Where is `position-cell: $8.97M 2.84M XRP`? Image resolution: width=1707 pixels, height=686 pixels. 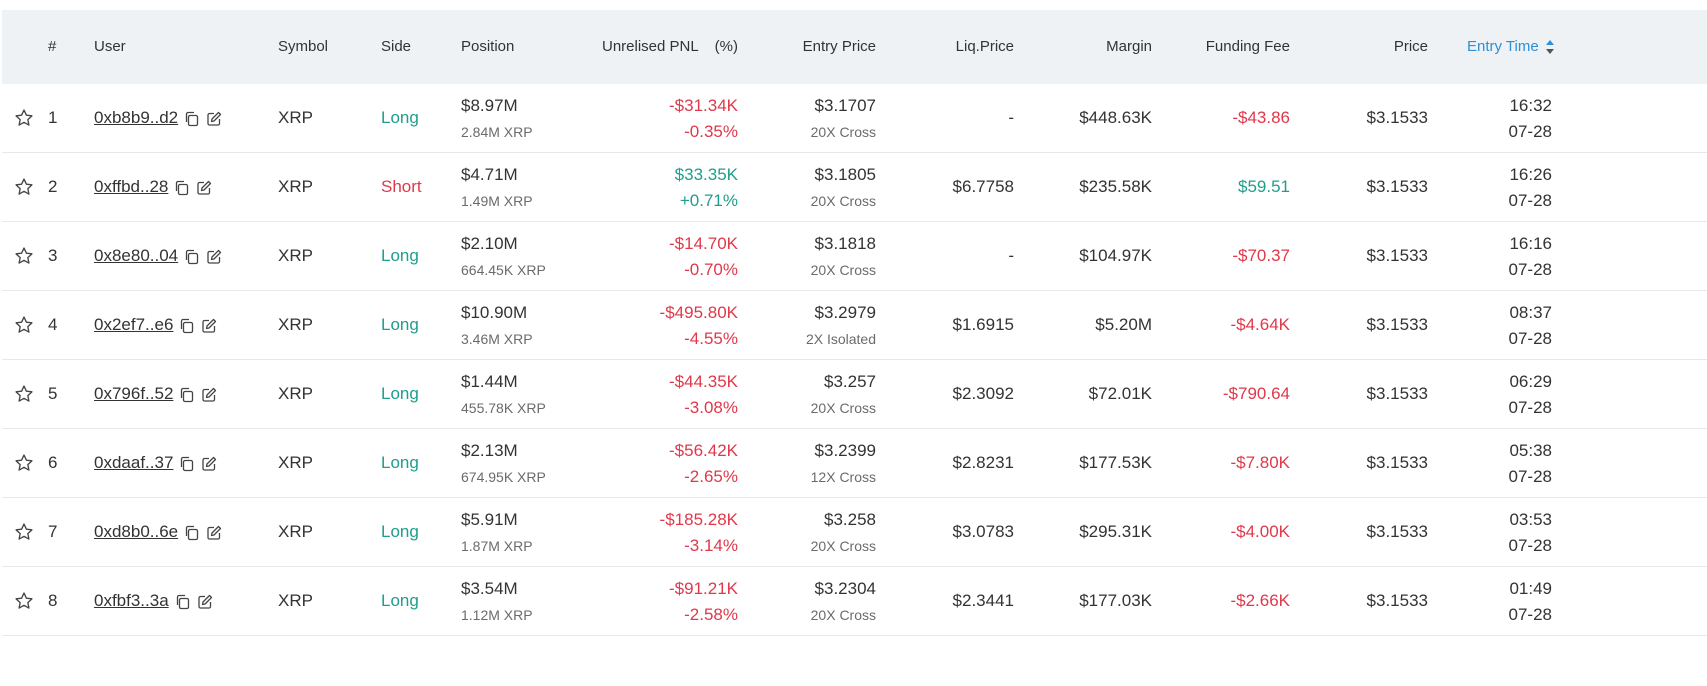 position-cell: $8.97M 2.84M XRP is located at coordinates (497, 119).